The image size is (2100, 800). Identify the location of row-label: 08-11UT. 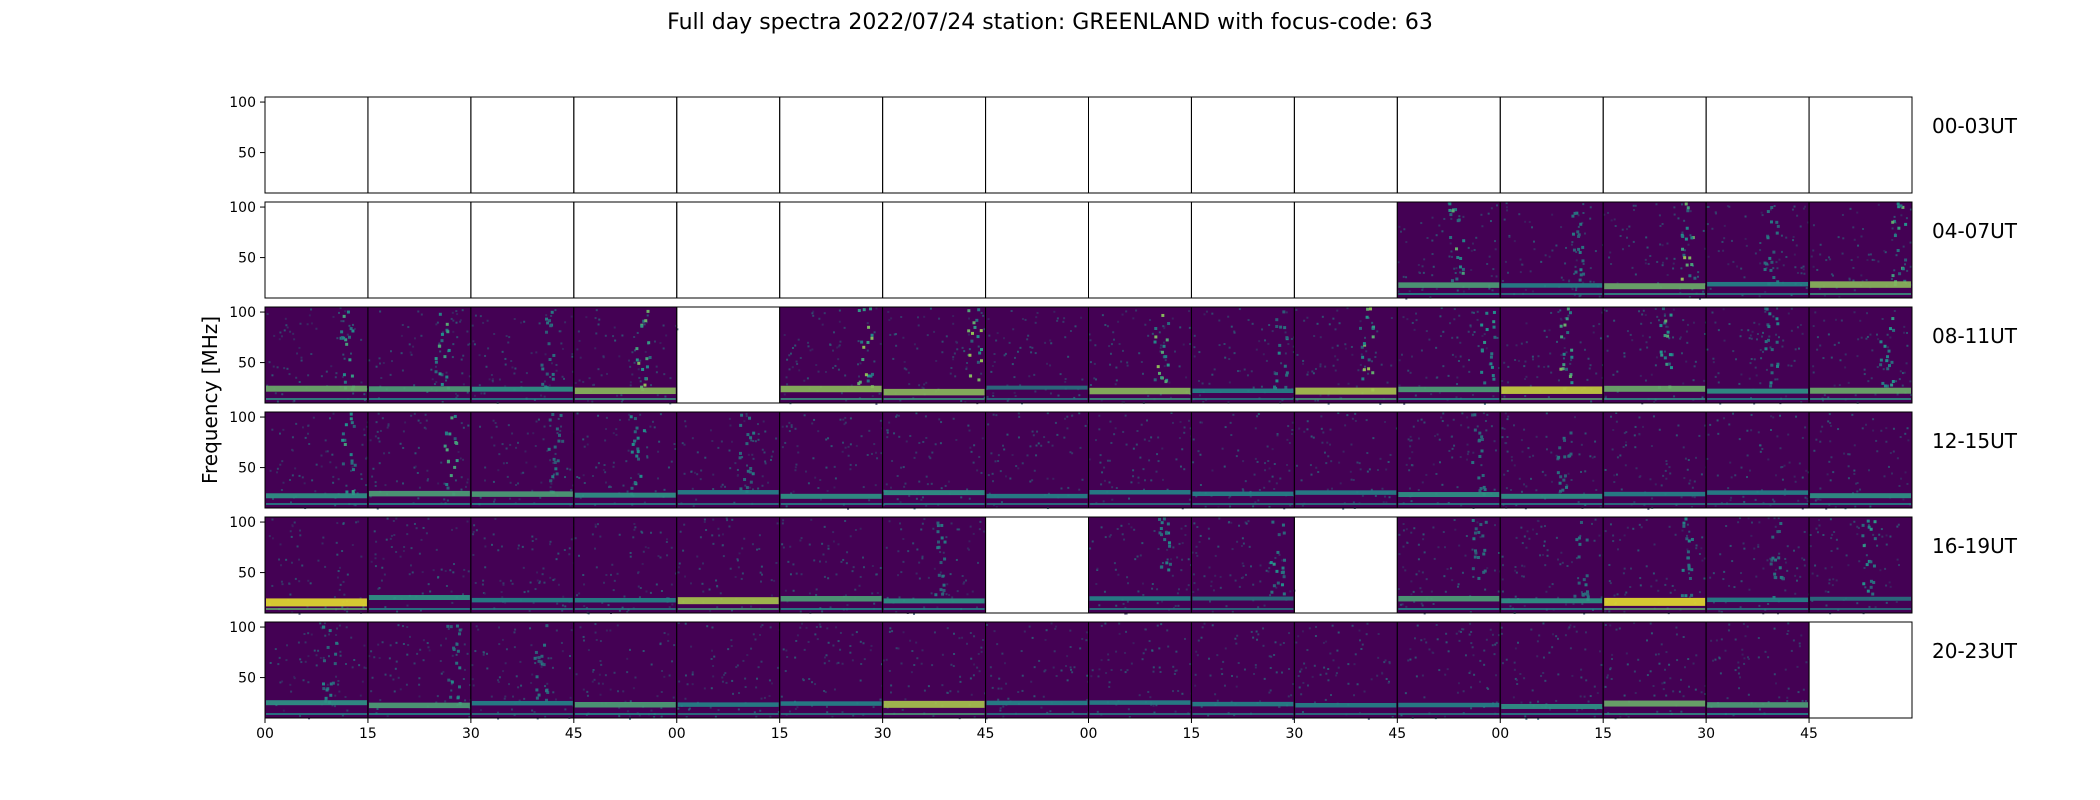
(1975, 336).